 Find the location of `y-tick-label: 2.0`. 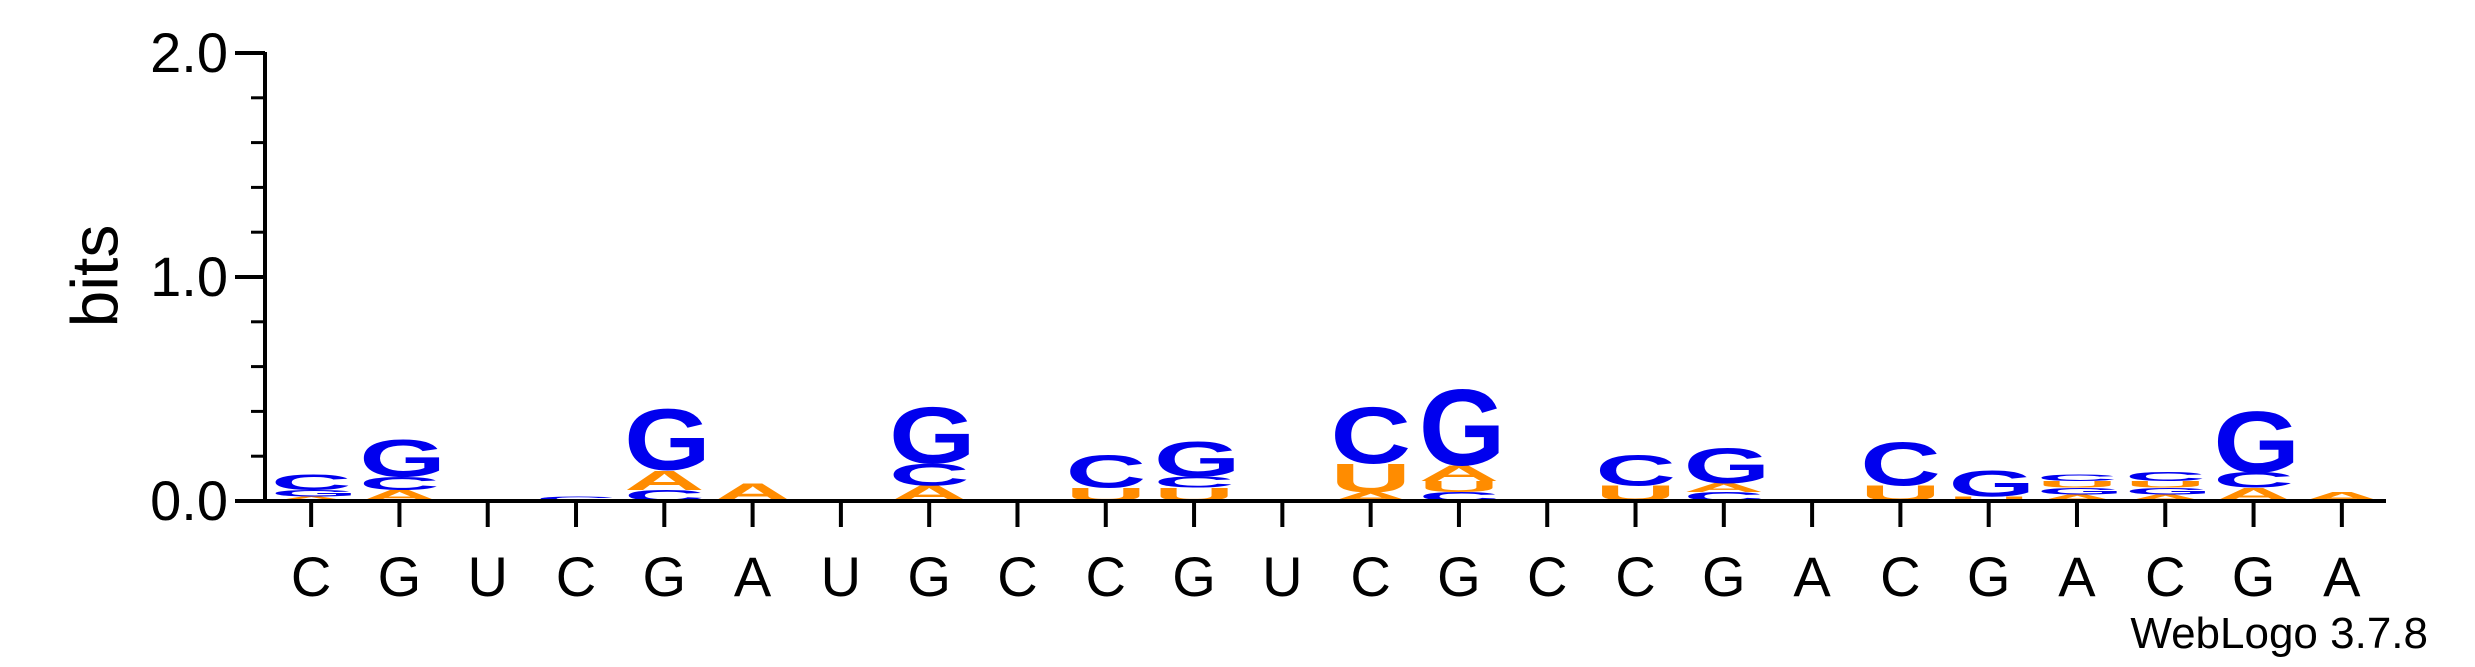

y-tick-label: 2.0 is located at coordinates (189, 52).